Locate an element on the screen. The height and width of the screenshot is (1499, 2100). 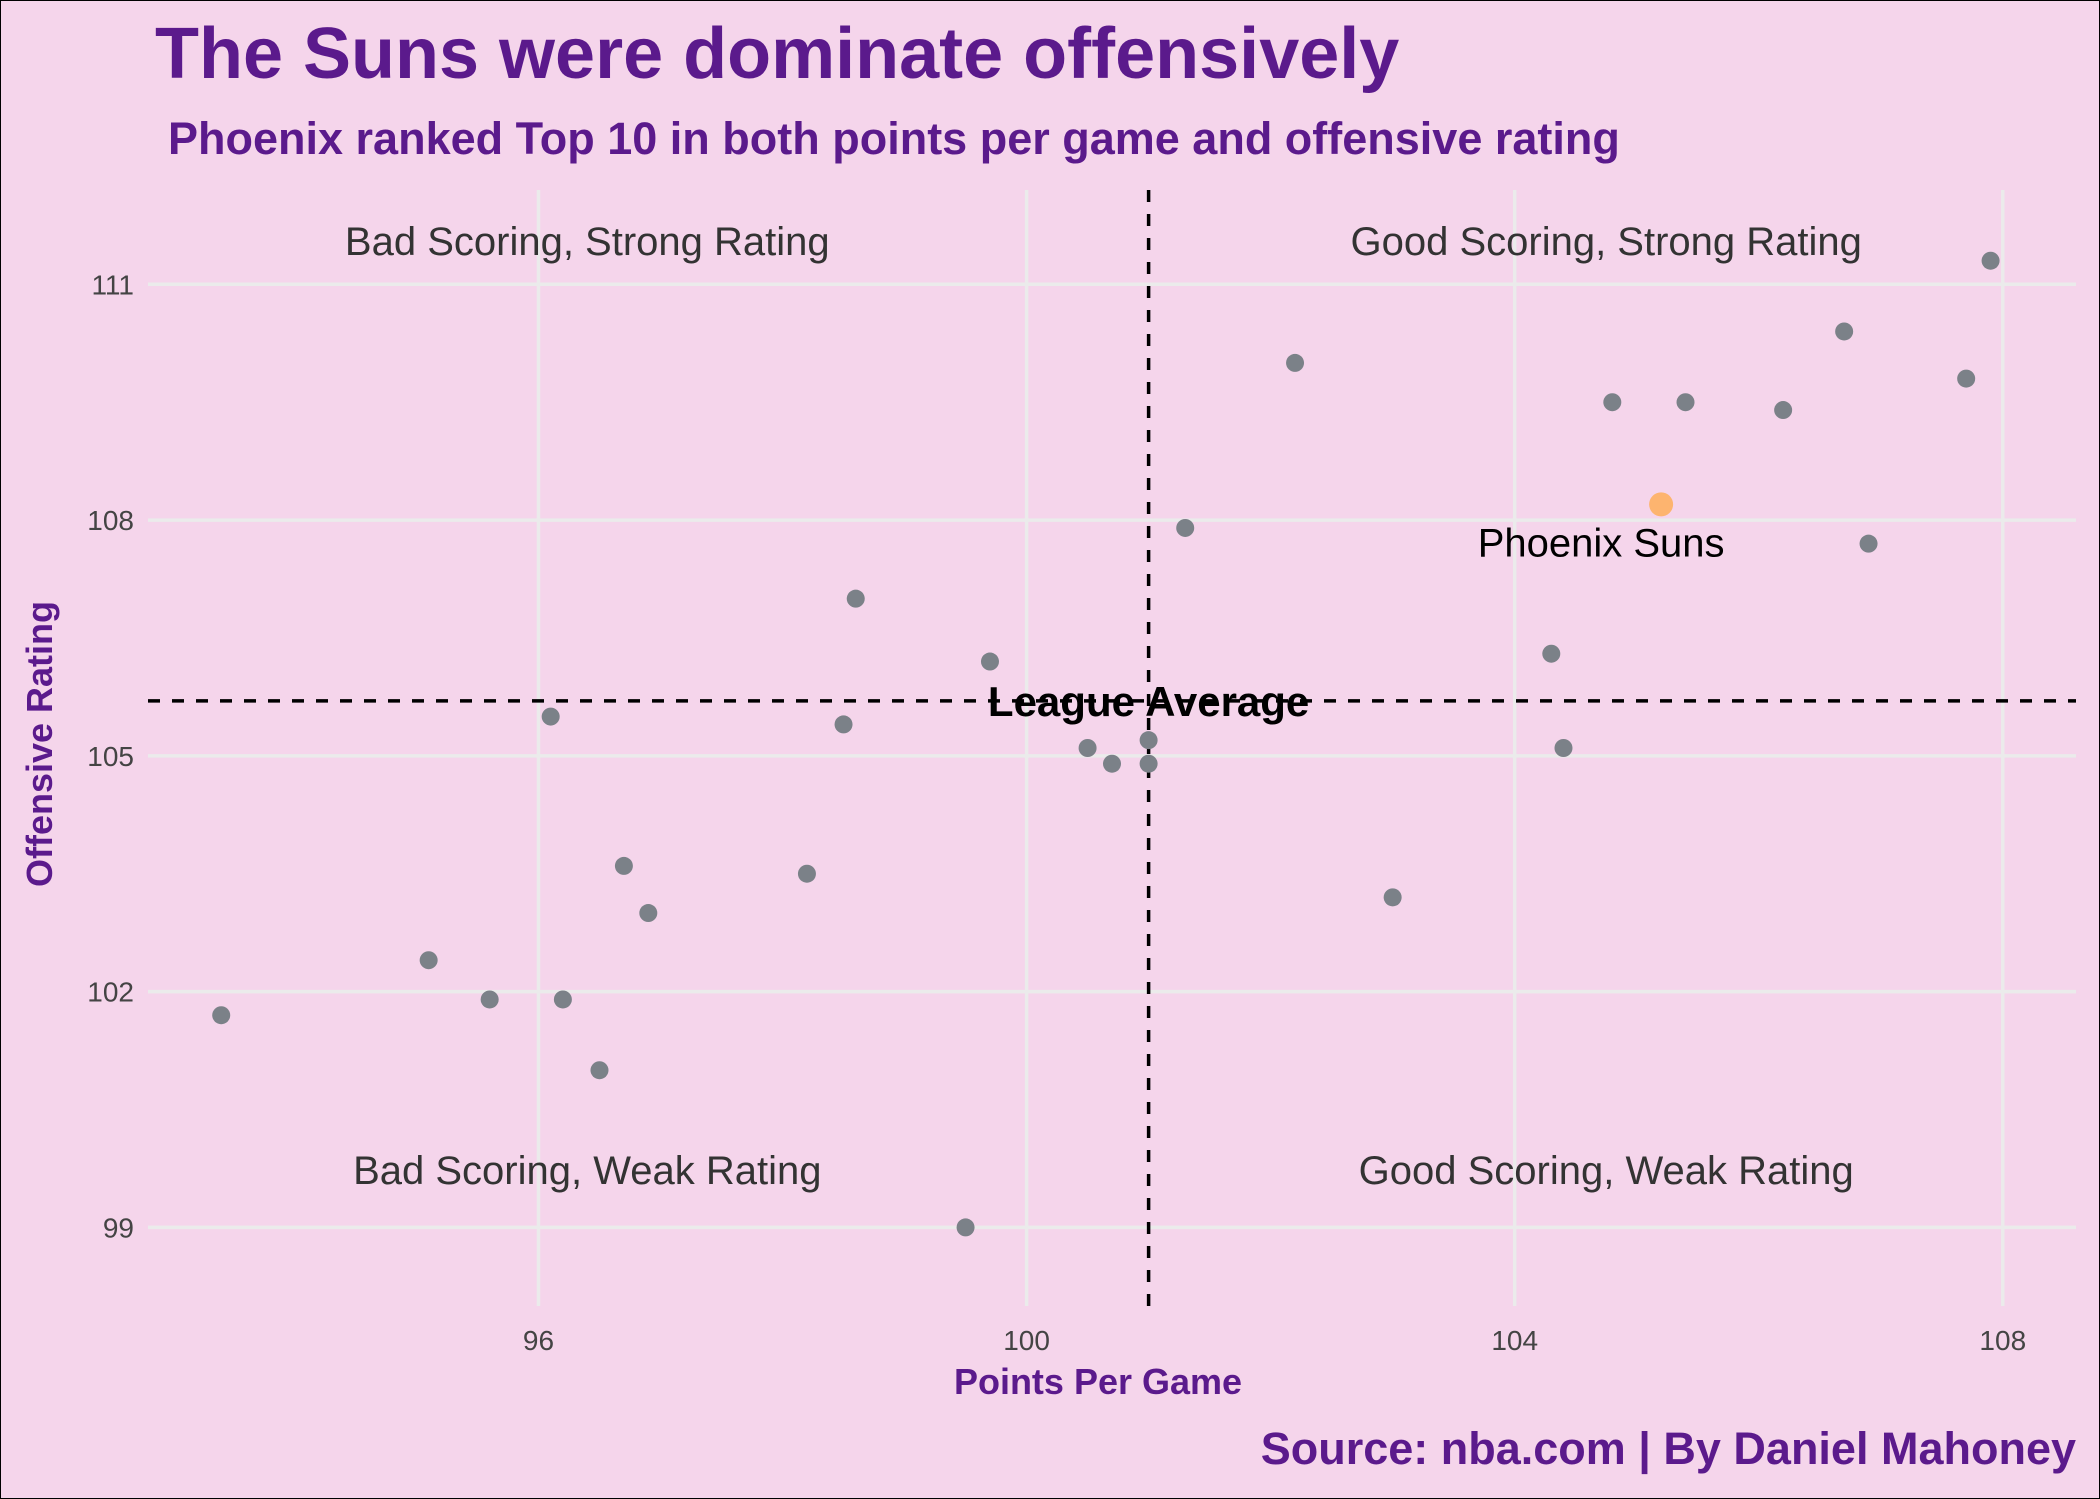
league-average-label: League Average is located at coordinates (1148, 701).